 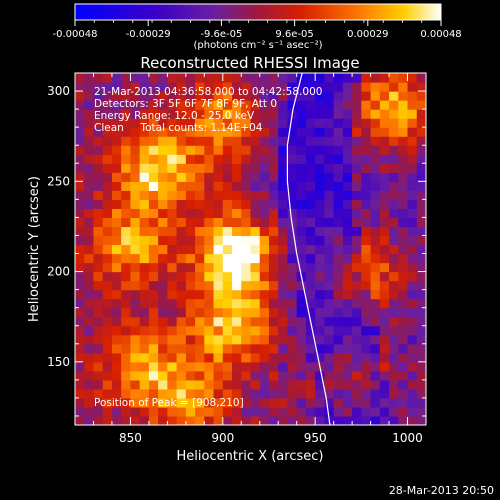 What do you see at coordinates (249, 63) in the screenshot?
I see `chart-title: Reconstructed RHESSI Image` at bounding box center [249, 63].